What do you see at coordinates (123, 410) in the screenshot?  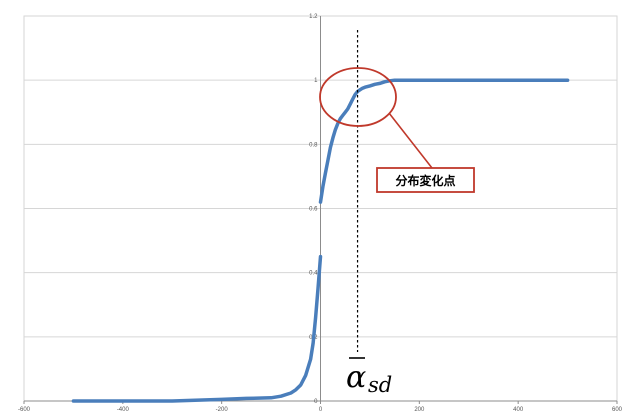 I see `x-tick-label-1: -400` at bounding box center [123, 410].